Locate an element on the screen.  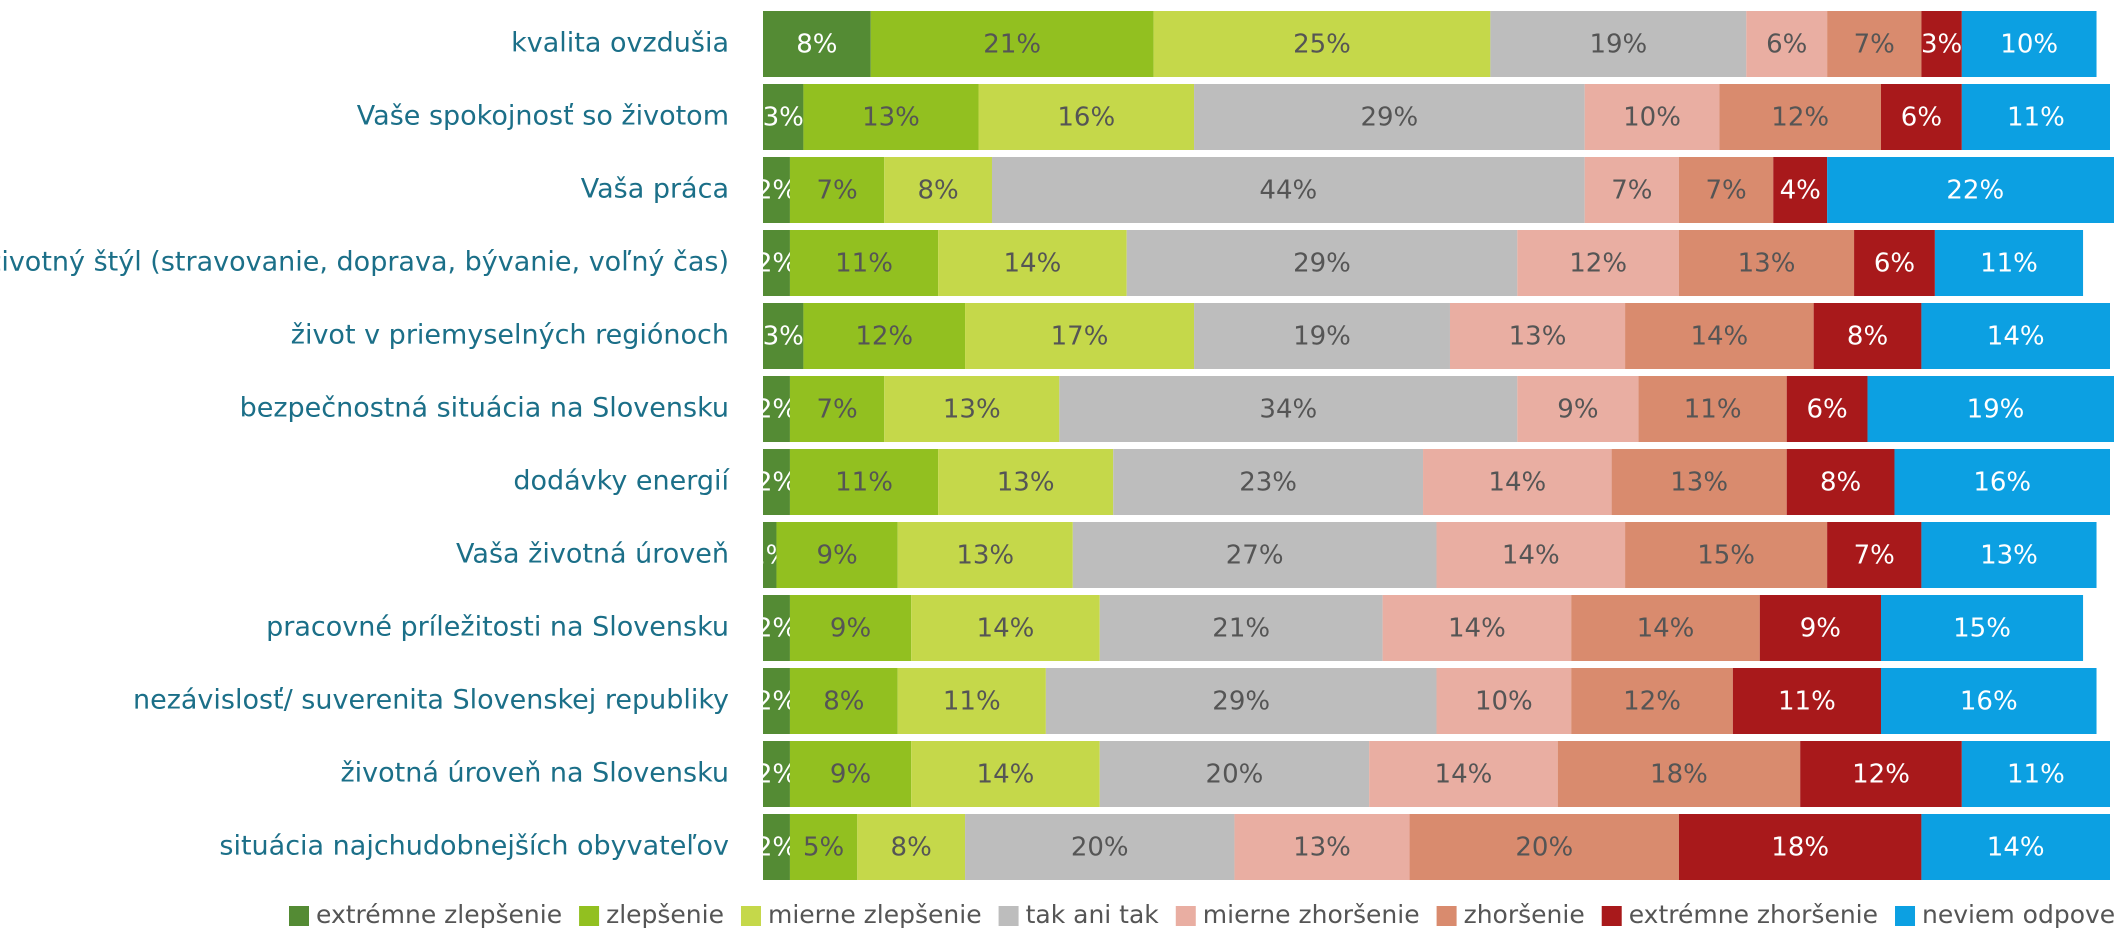
value-label: 17% is located at coordinates (1080, 337).